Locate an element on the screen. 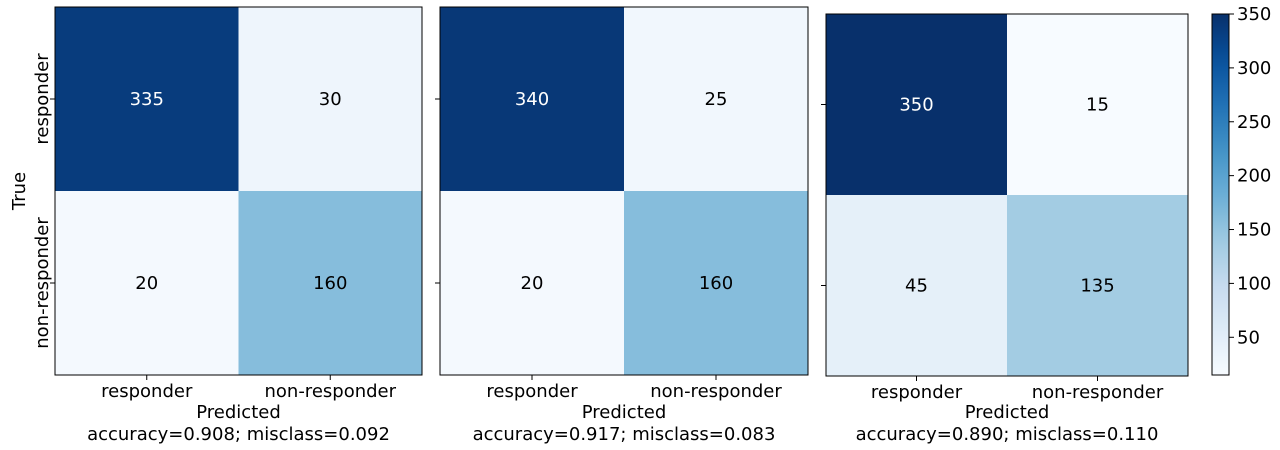 The image size is (1280, 450). colorbar-gradient is located at coordinates (1220, 194).